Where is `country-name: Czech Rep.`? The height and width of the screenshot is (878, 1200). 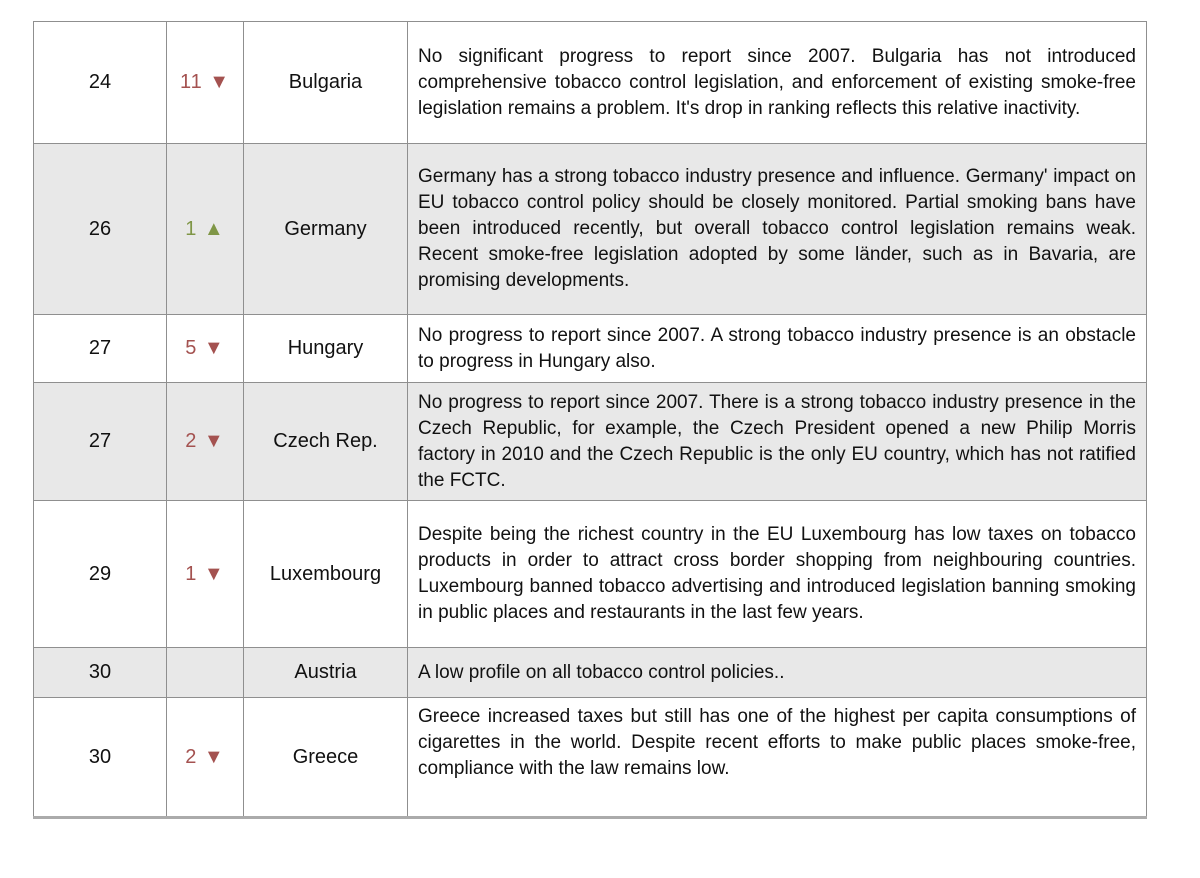 country-name: Czech Rep. is located at coordinates (325, 441).